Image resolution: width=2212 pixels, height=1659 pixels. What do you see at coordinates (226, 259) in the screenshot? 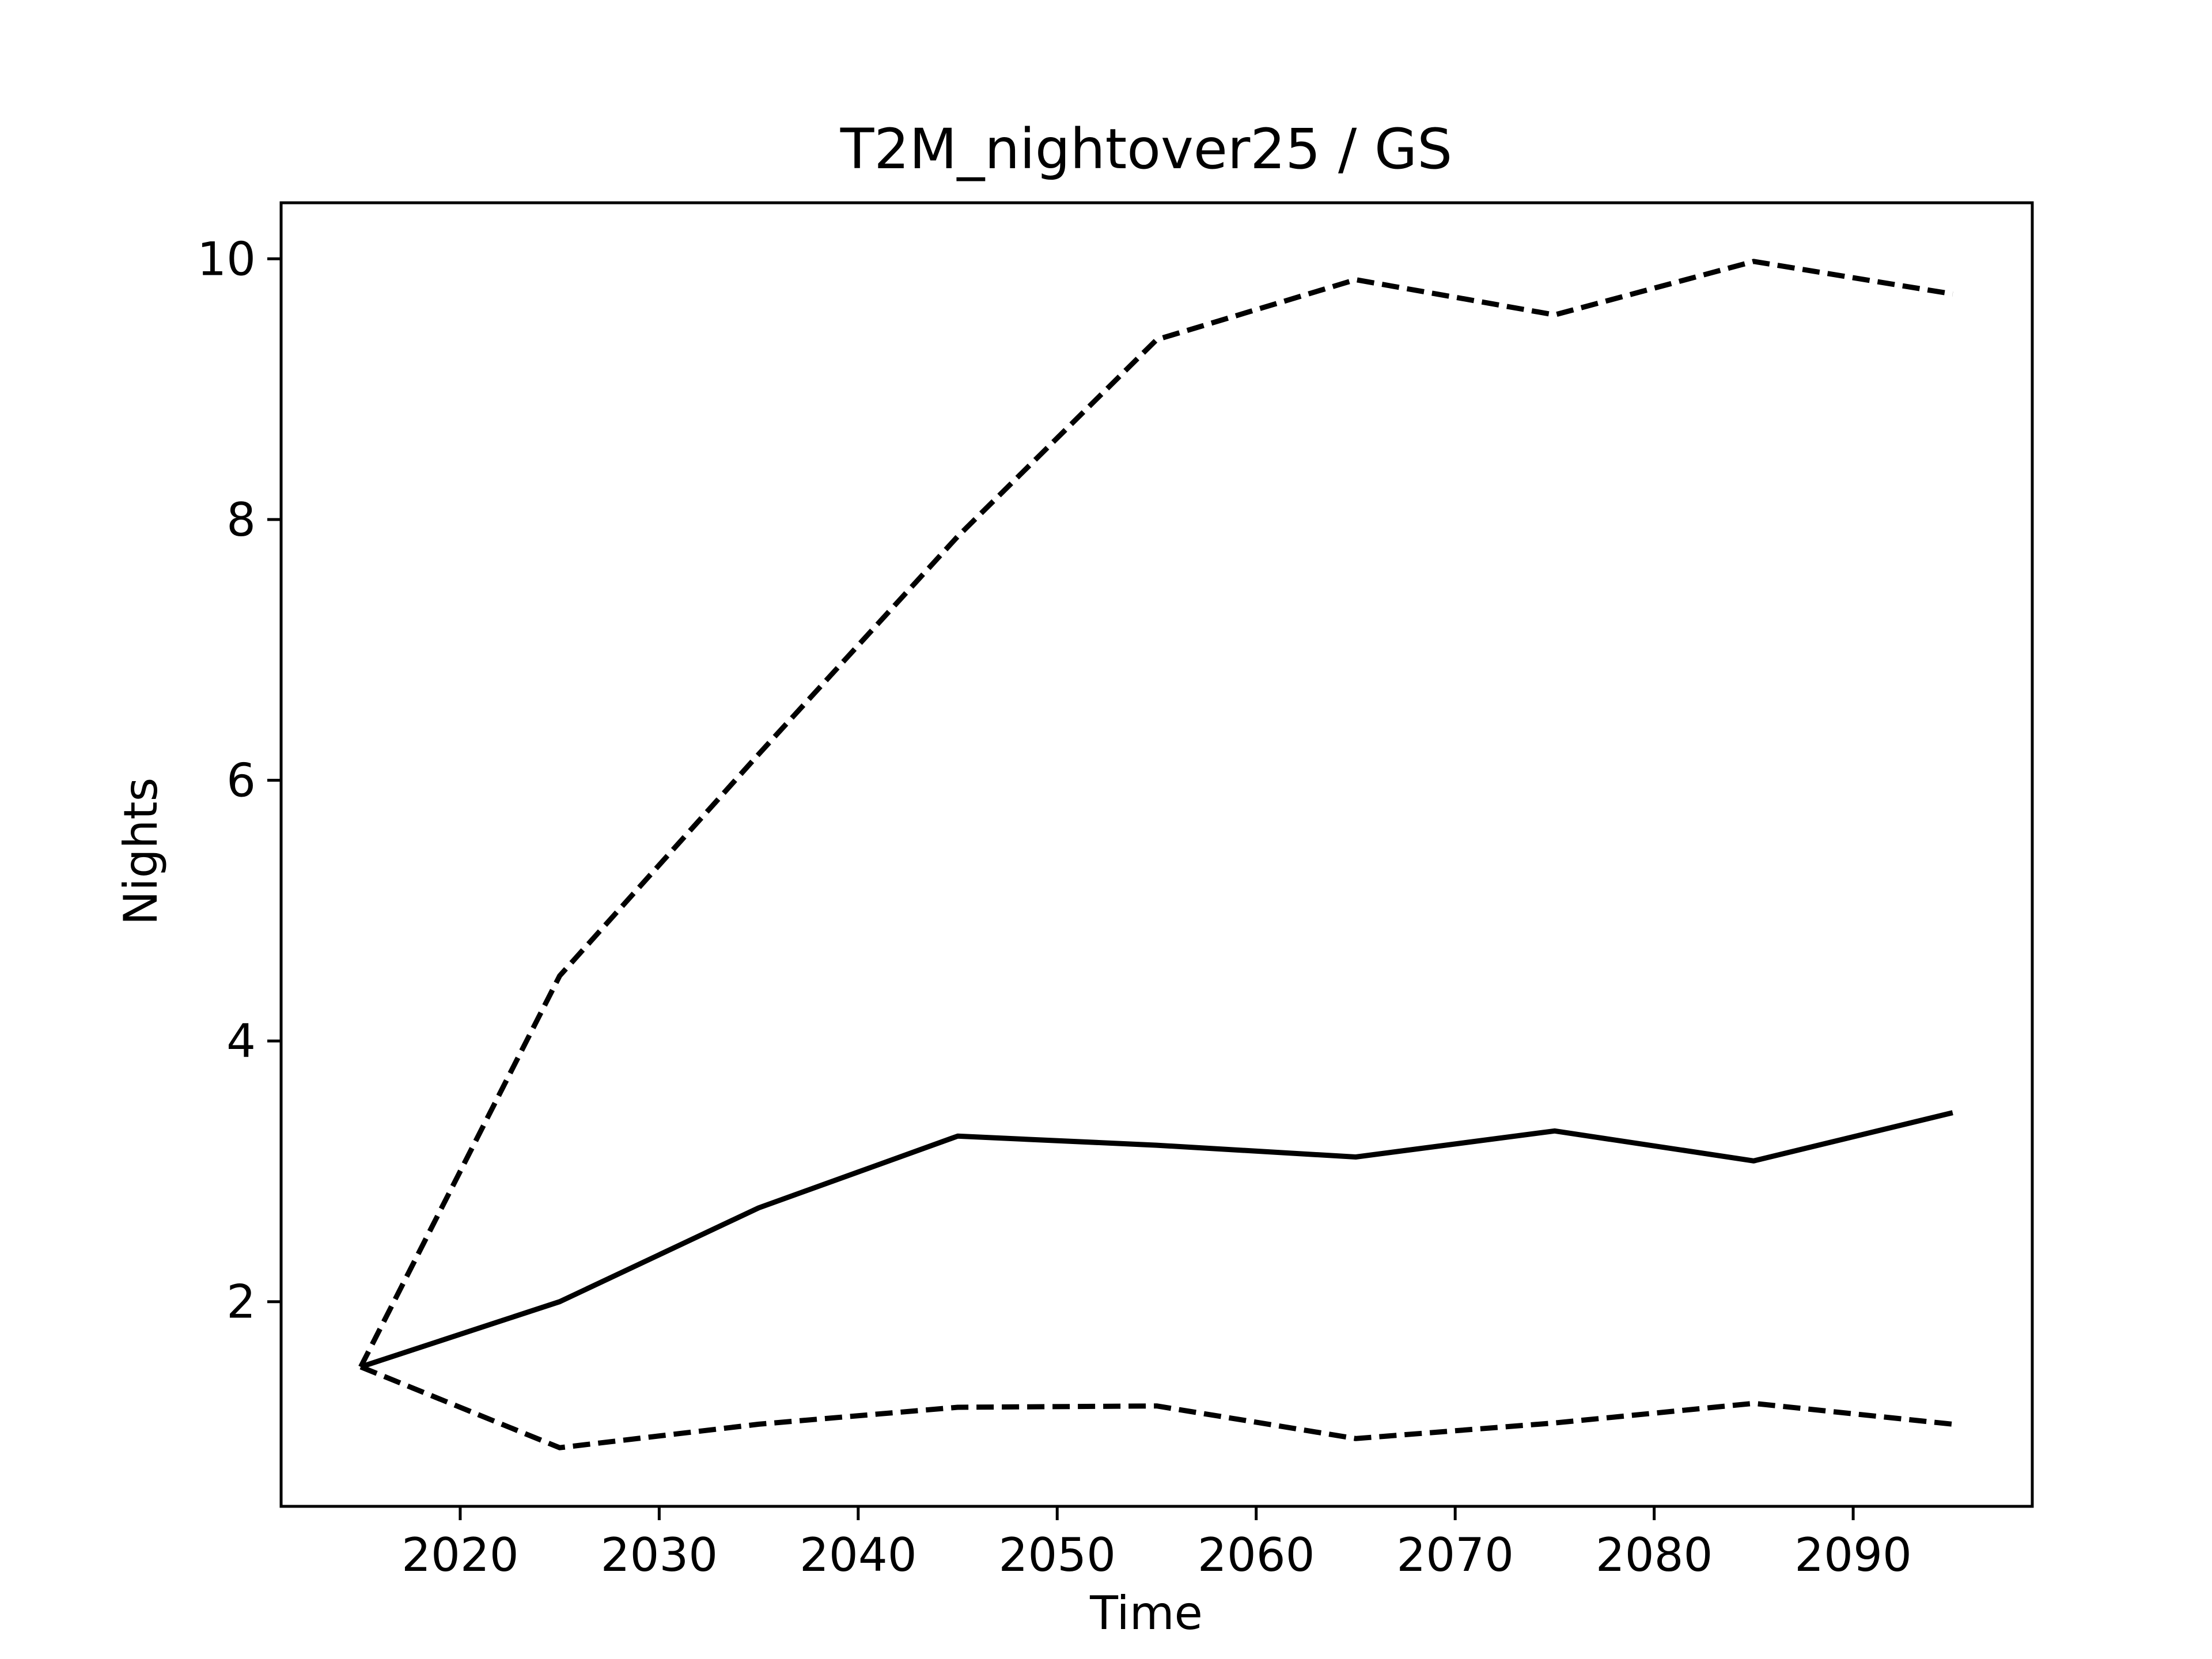
I see `y-tick-label: 10` at bounding box center [226, 259].